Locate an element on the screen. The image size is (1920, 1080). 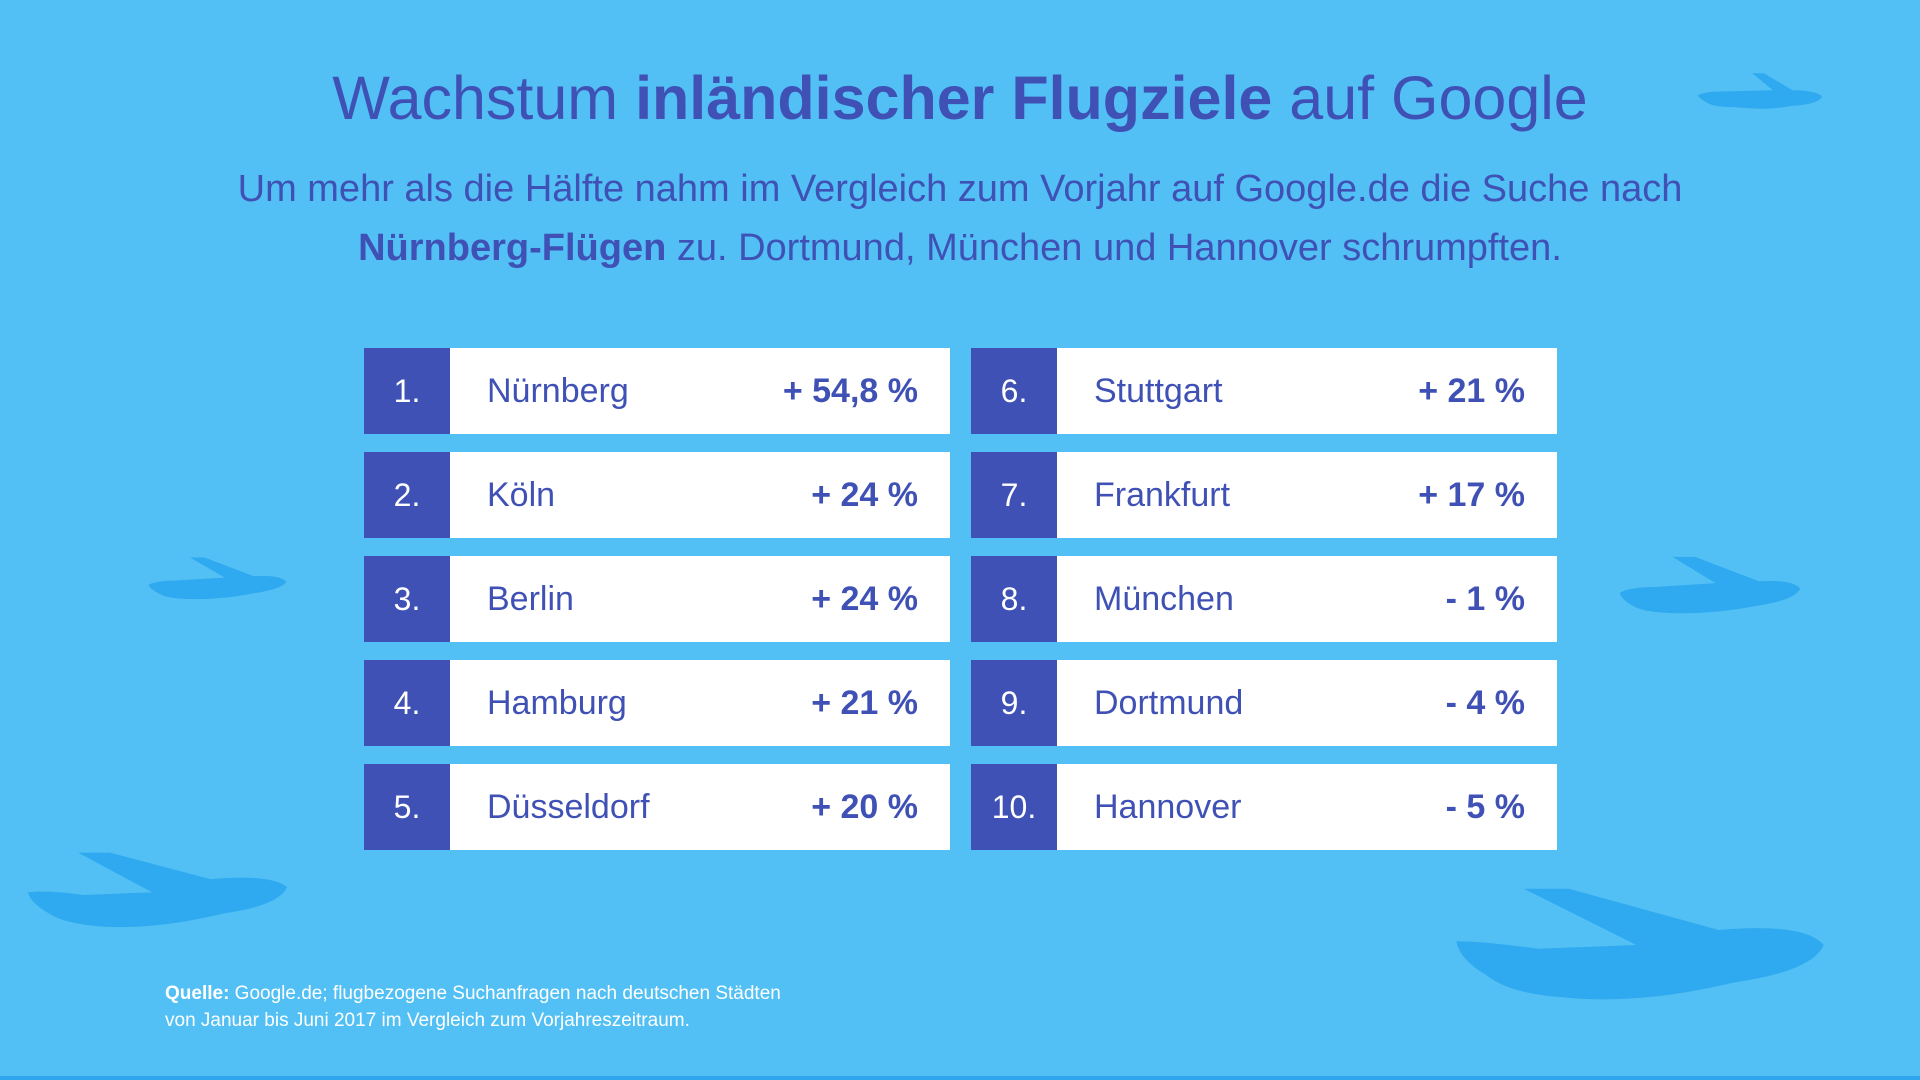
city-name: Stuttgart is located at coordinates (1158, 390).